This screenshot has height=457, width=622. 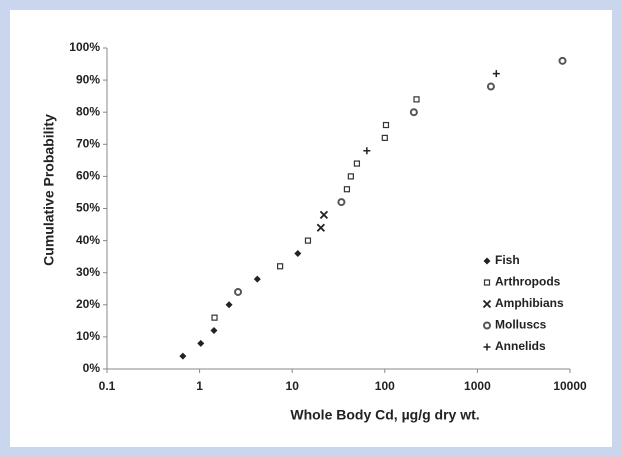 What do you see at coordinates (88, 176) in the screenshot?
I see `y-tick-label: 60%` at bounding box center [88, 176].